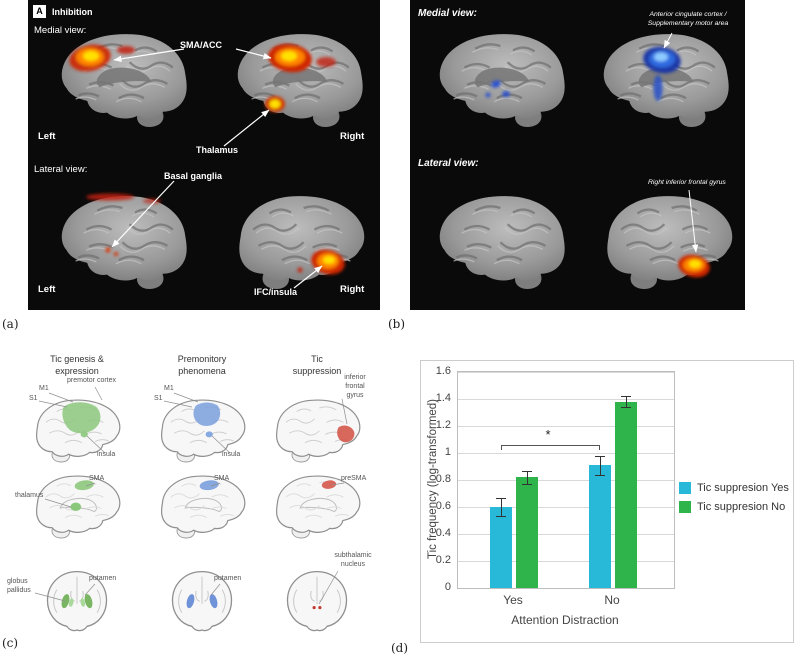  I want to click on presma-label: preSMA, so click(354, 478).